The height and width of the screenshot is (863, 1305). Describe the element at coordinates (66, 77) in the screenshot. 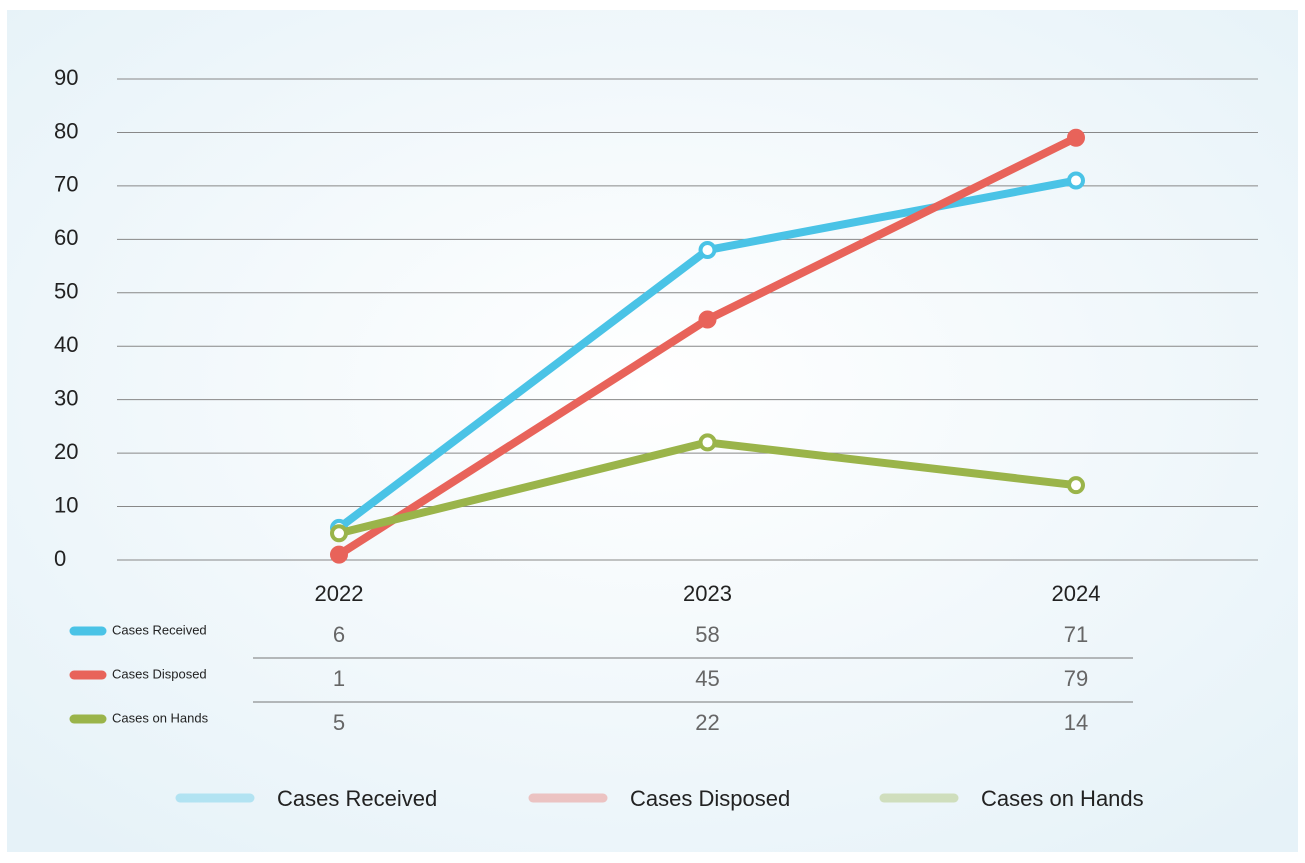

I see `y-tick-label: 90` at that location.